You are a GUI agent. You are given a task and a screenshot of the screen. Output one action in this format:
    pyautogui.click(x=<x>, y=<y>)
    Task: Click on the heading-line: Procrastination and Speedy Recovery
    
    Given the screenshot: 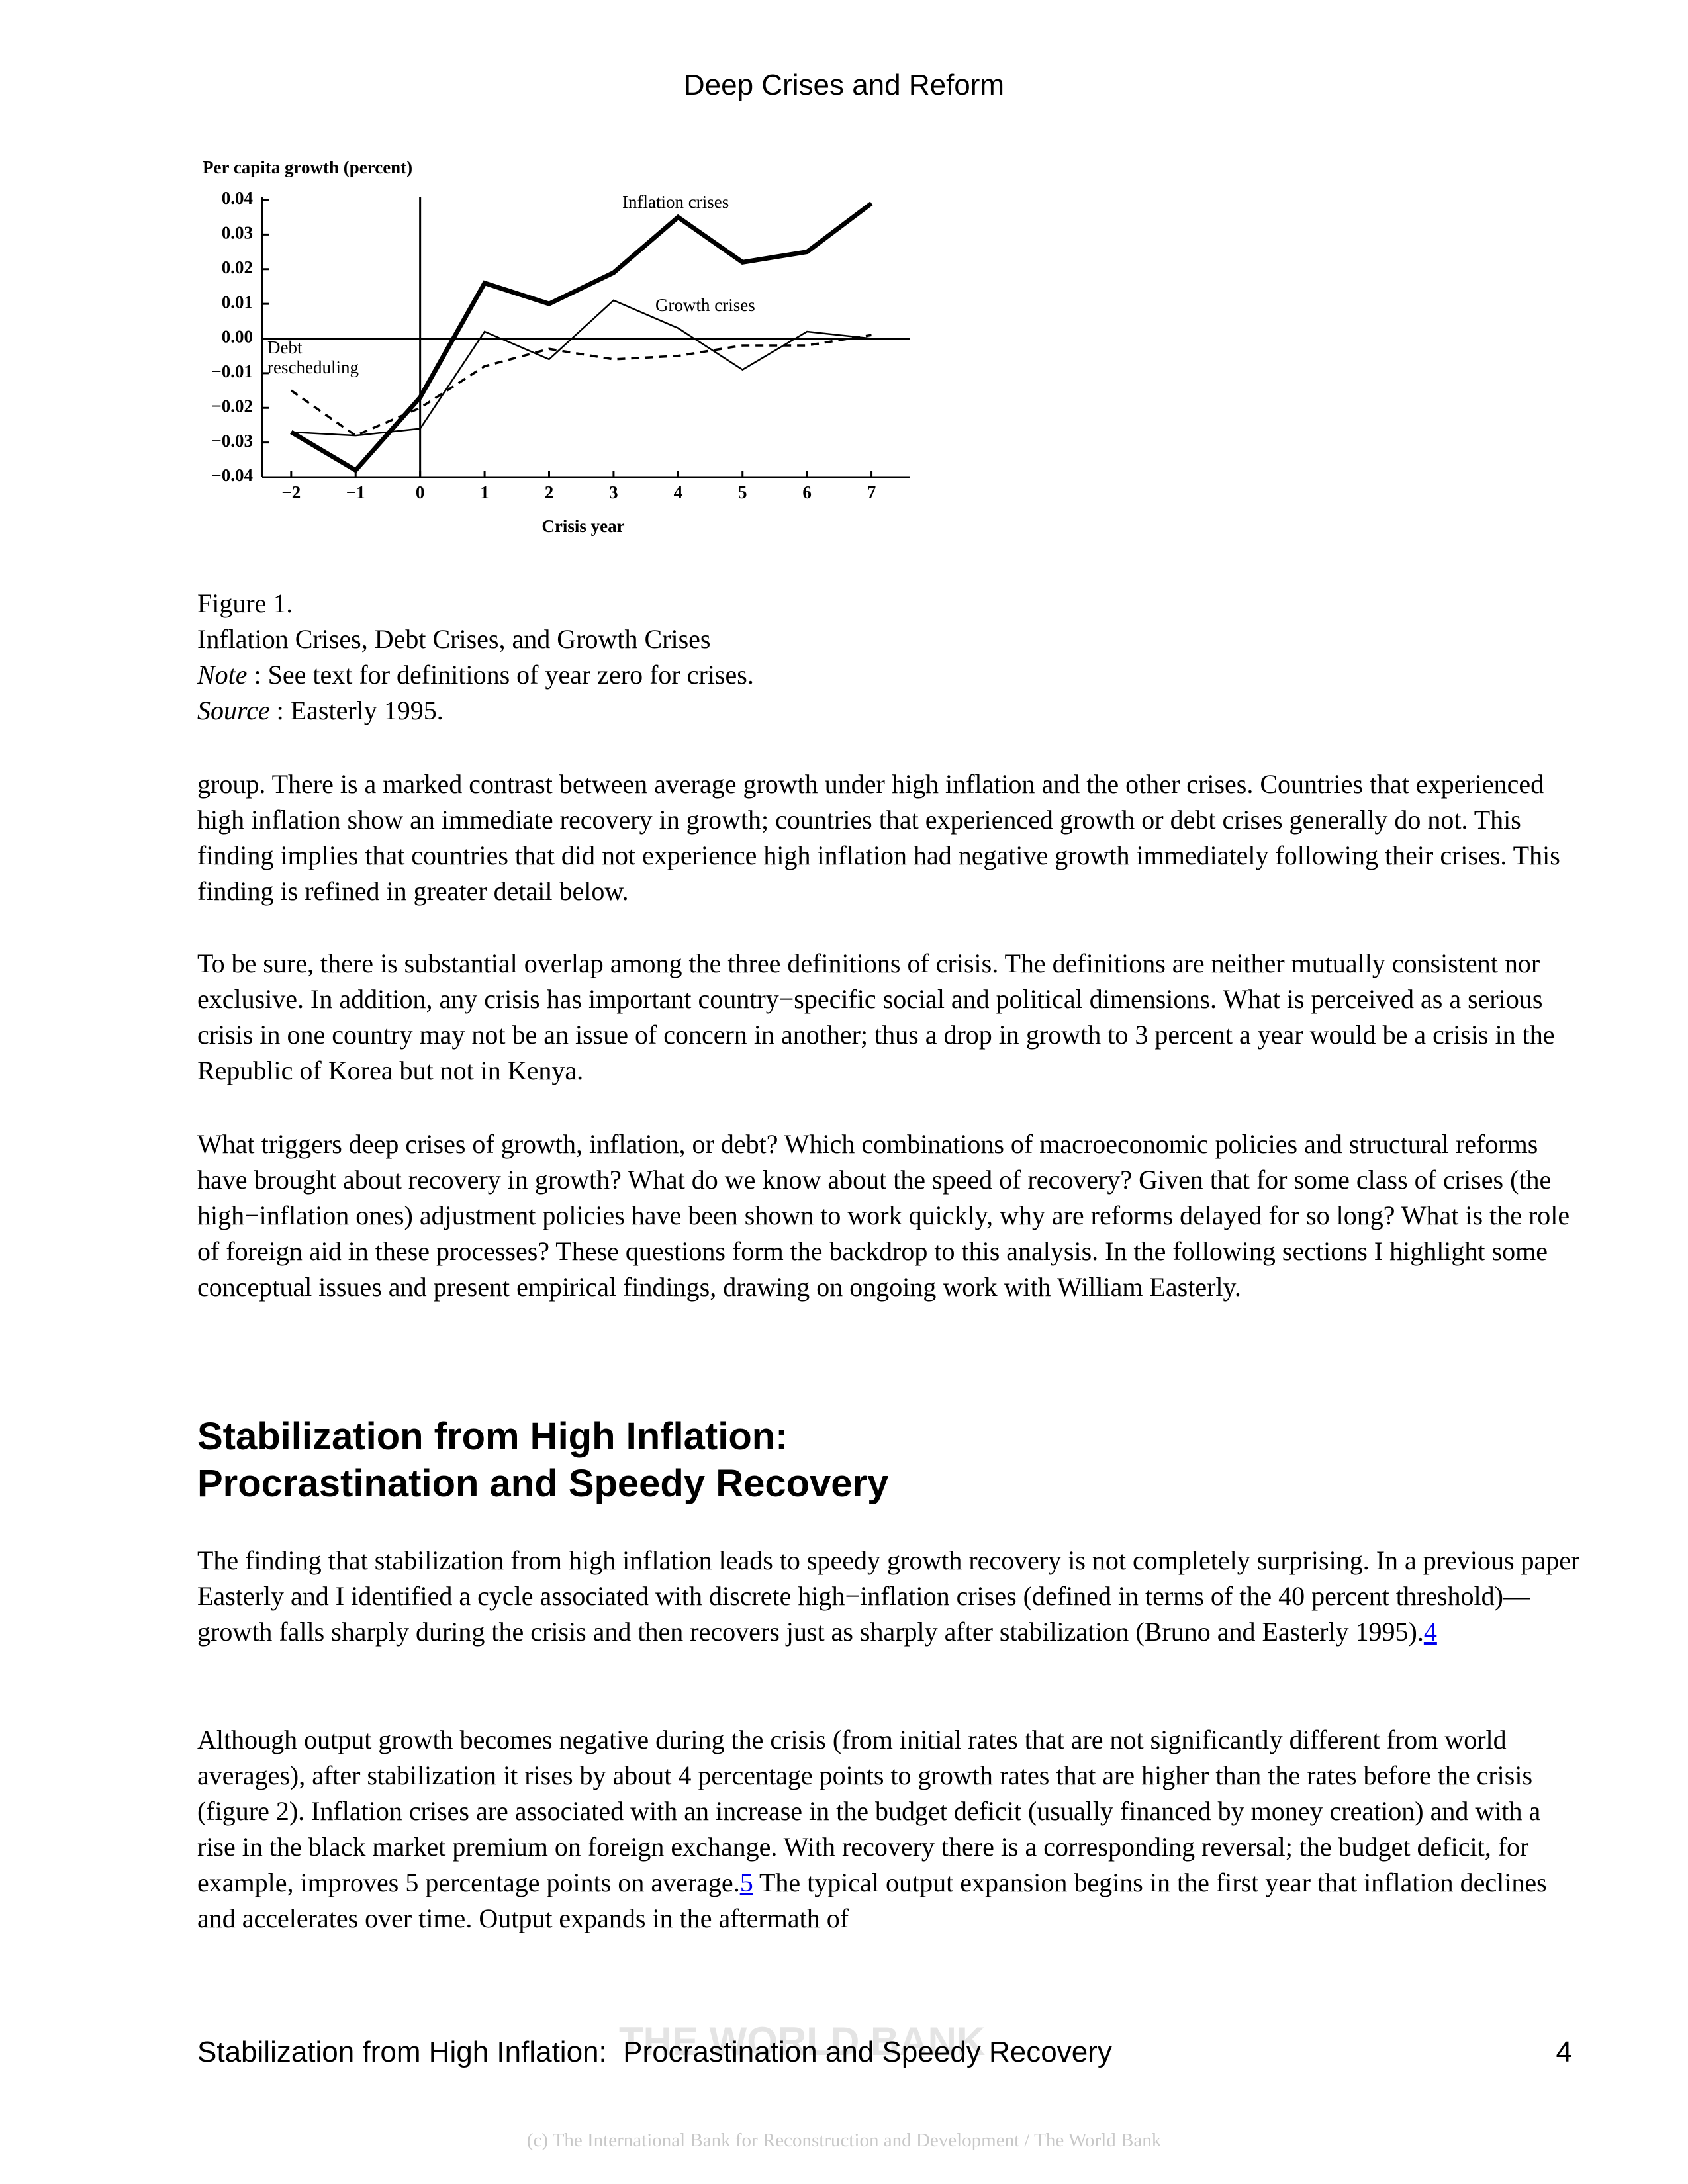 What is the action you would take?
    pyautogui.click(x=543, y=1484)
    